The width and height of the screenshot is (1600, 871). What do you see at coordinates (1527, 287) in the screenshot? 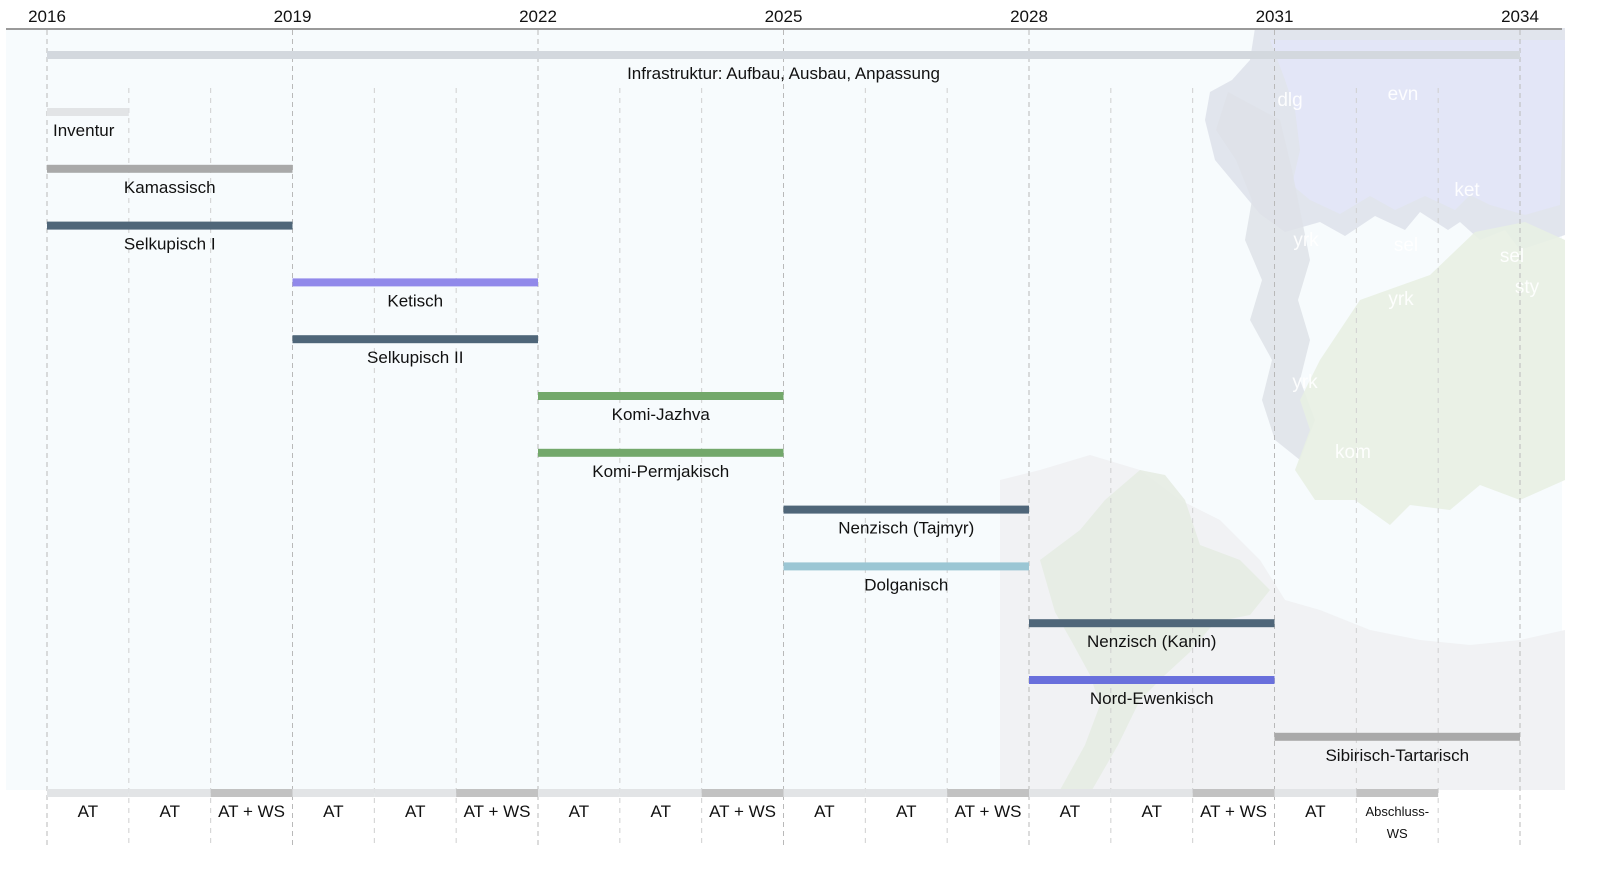
I see `map-label-sty: sty` at bounding box center [1527, 287].